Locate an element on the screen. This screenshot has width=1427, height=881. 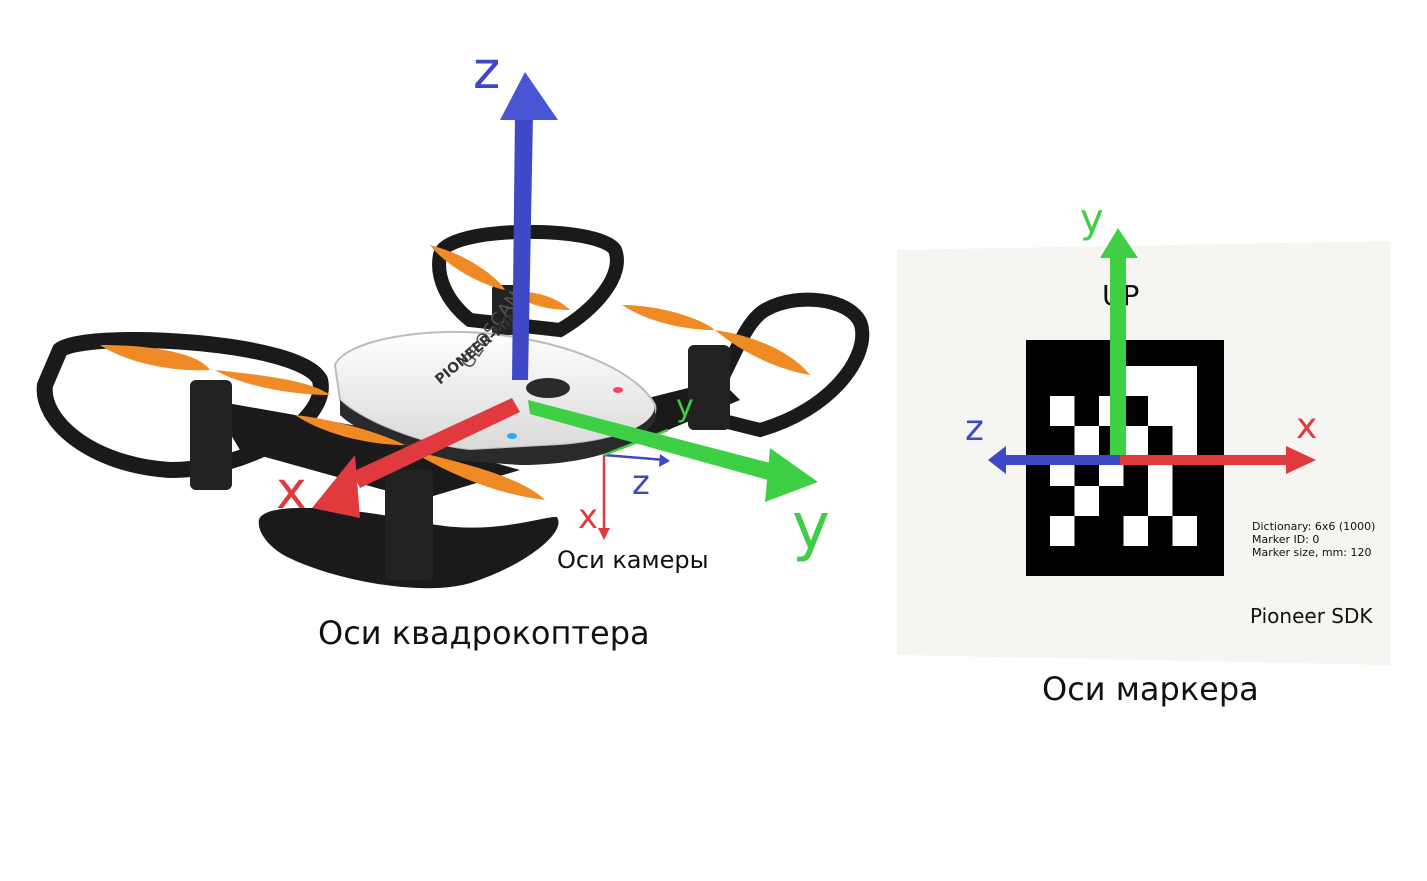
body-led-red is located at coordinates (618, 390).